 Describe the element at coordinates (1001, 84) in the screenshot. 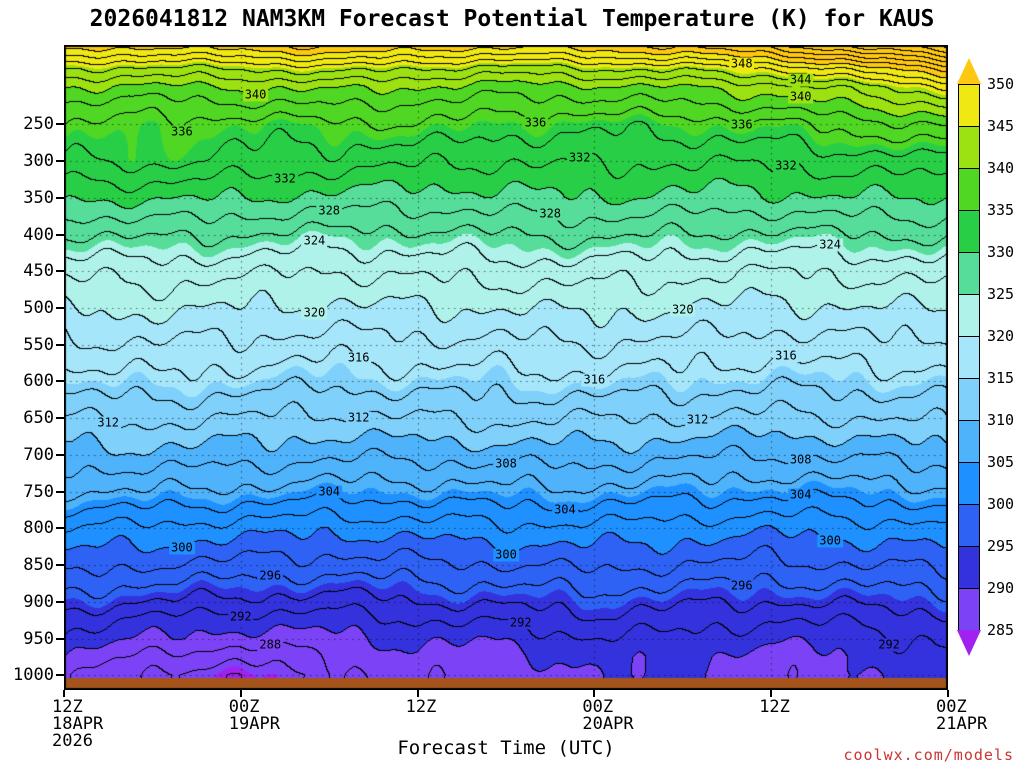

I see `colorbar-tick-label: 350` at that location.